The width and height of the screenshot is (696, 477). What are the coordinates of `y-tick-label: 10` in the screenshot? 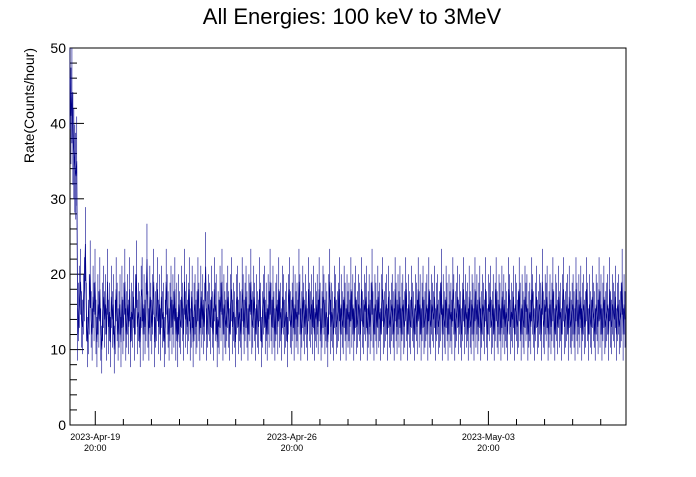 It's located at (58, 350).